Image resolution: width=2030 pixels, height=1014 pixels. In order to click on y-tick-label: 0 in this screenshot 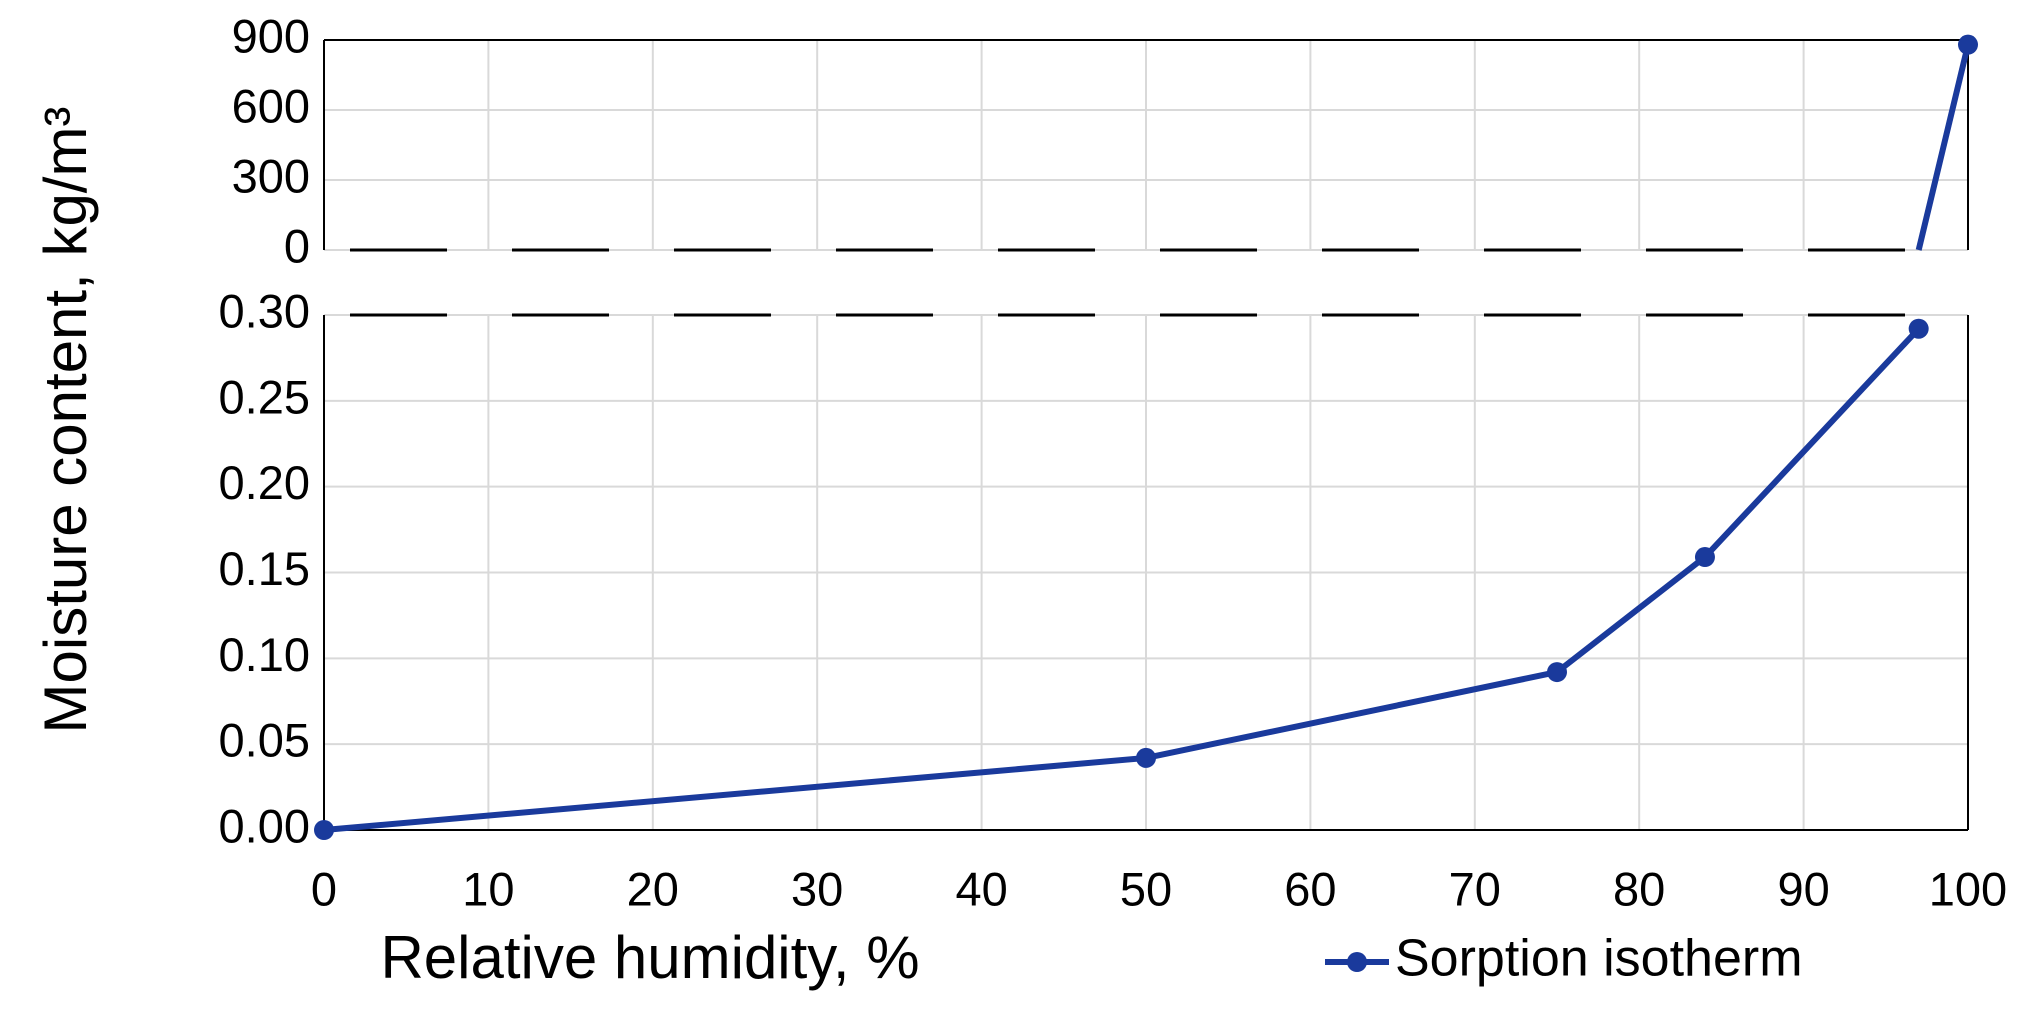, I will do `click(297, 245)`.